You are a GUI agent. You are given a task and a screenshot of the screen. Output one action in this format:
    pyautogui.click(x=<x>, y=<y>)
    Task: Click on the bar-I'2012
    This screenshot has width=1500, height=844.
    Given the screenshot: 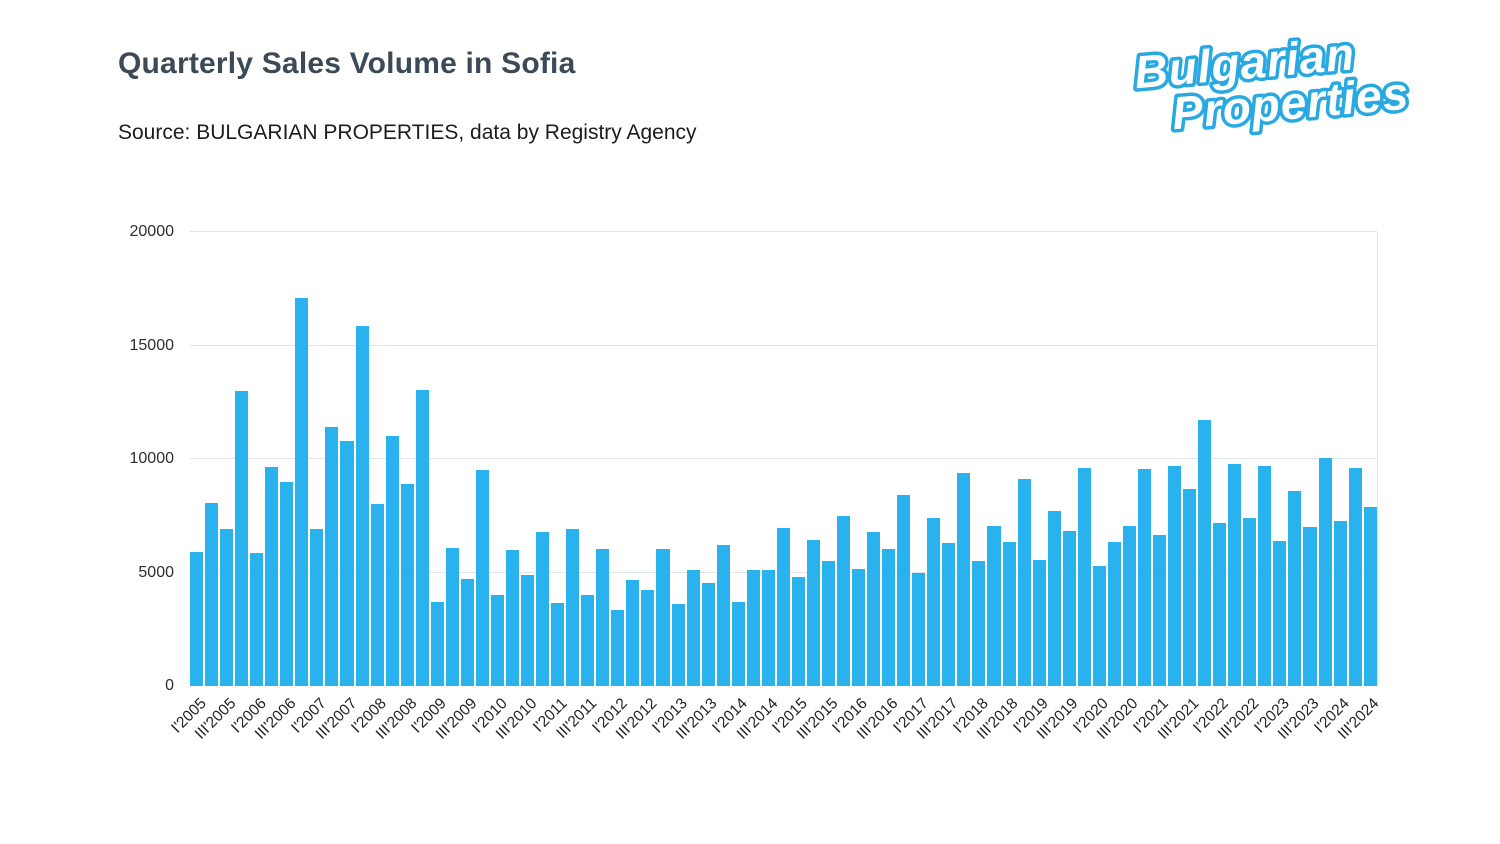 What is the action you would take?
    pyautogui.click(x=618, y=647)
    